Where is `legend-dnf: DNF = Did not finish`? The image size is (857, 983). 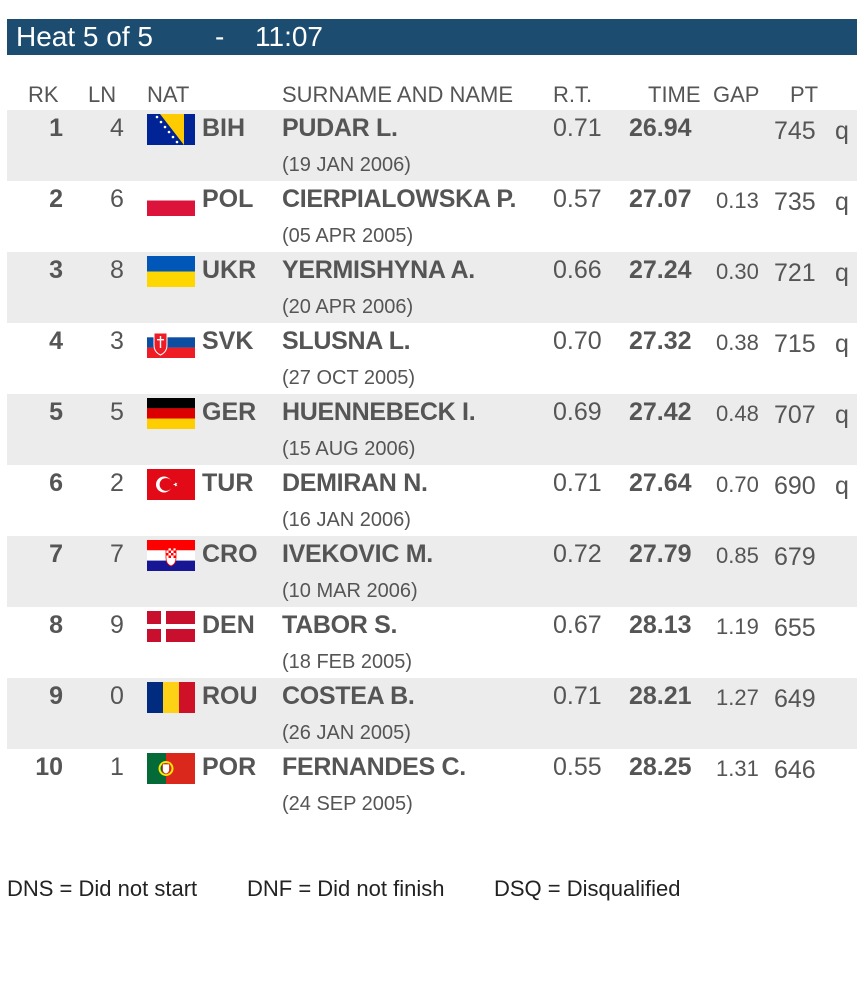 legend-dnf: DNF = Did not finish is located at coordinates (346, 888).